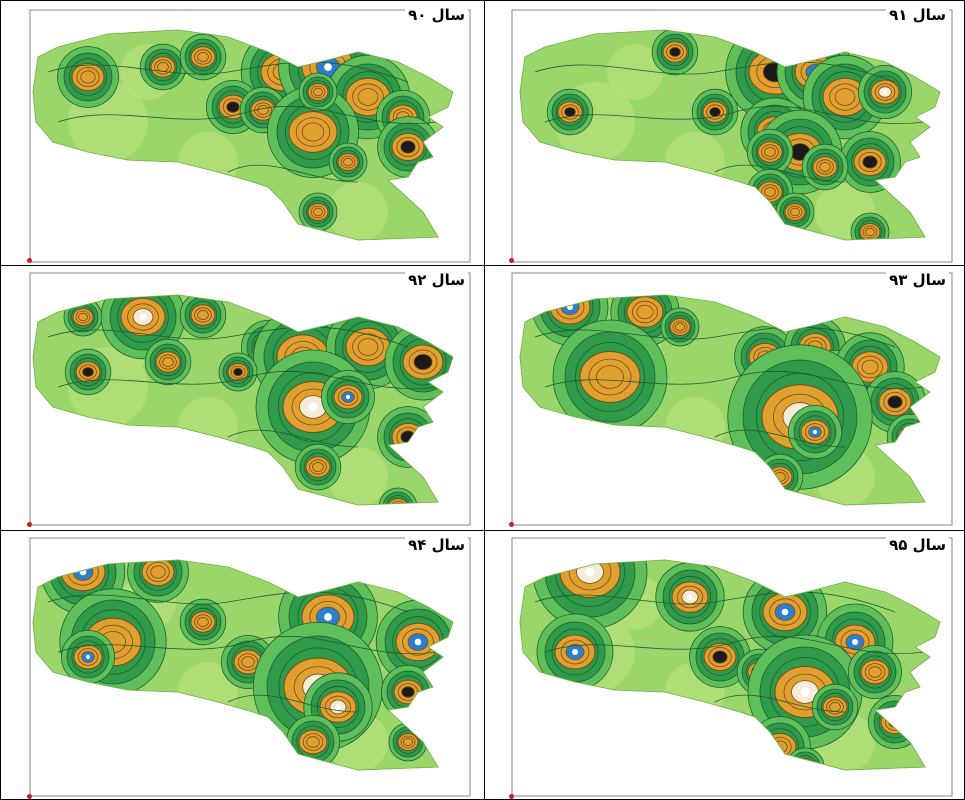 This screenshot has width=965, height=800. I want to click on panel-title: سال ۹۰, so click(436, 15).